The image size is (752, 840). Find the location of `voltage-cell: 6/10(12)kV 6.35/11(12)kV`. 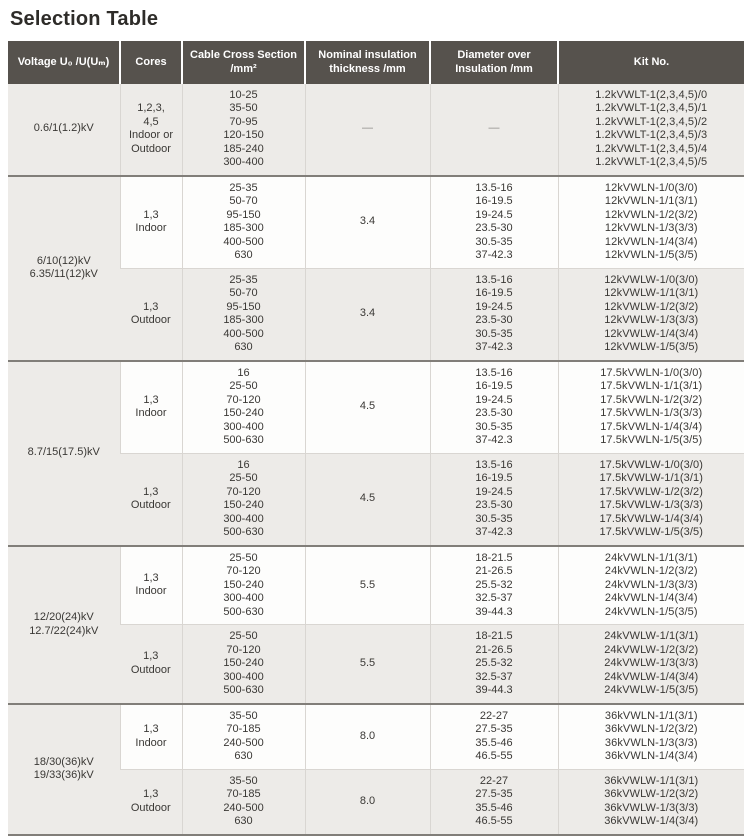

voltage-cell: 6/10(12)kV 6.35/11(12)kV is located at coordinates (64, 267).